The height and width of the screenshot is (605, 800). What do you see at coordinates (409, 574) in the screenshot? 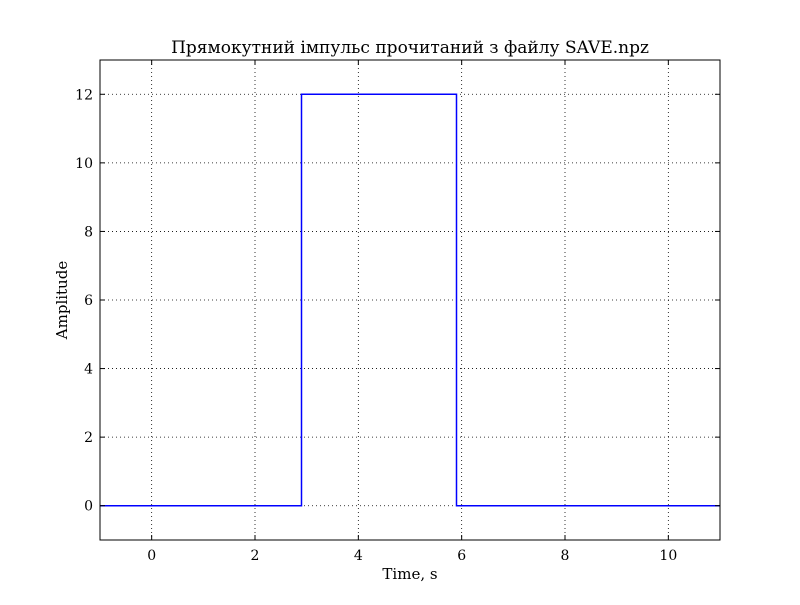
I see `x-axis-label: Time, s` at bounding box center [409, 574].